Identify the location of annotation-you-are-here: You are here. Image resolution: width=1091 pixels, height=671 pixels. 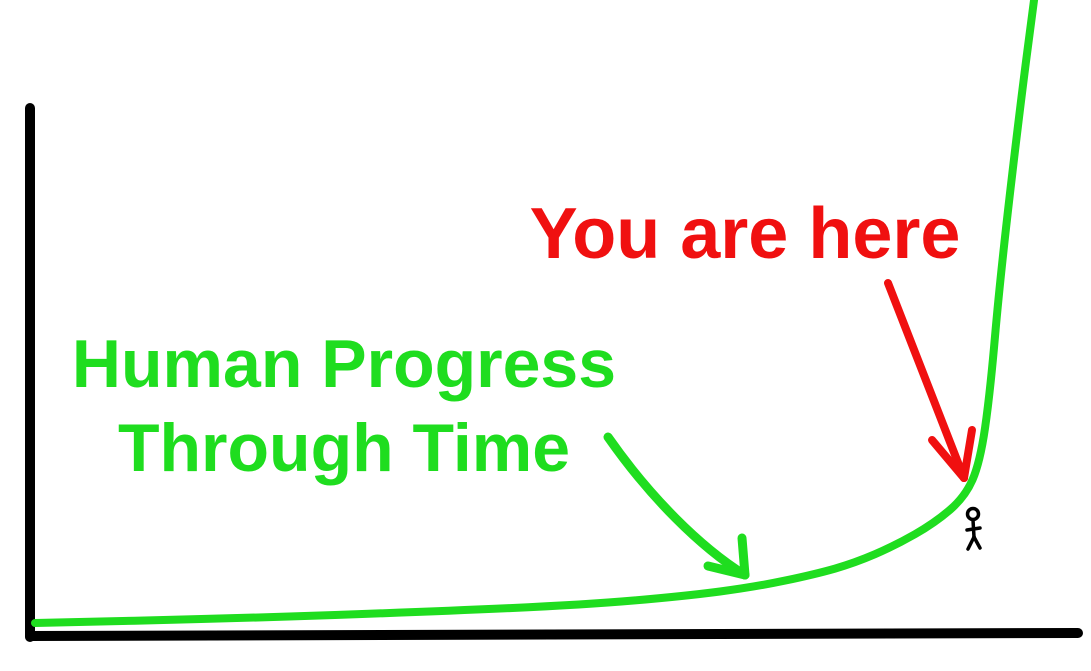
(745, 234).